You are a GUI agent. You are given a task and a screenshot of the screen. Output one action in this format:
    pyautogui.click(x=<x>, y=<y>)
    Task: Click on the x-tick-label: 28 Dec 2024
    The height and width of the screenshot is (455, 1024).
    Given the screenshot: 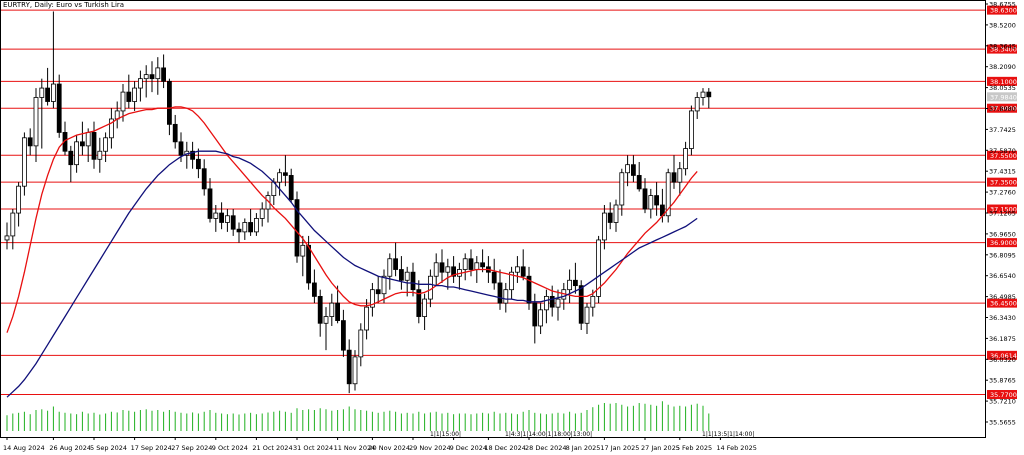 What is the action you would take?
    pyautogui.click(x=546, y=448)
    